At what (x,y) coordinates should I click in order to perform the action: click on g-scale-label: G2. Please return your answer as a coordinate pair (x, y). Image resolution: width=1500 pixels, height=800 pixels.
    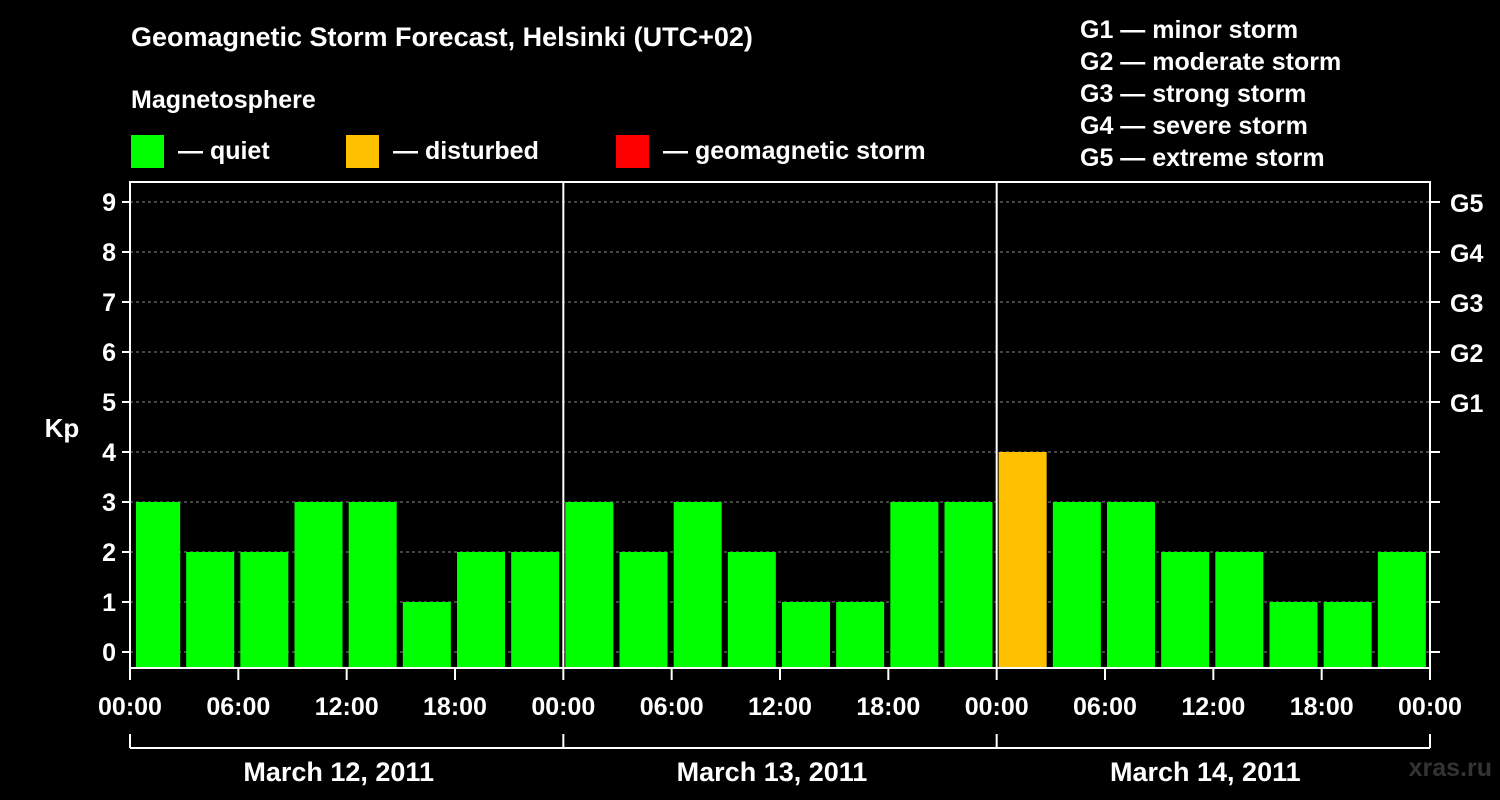
    Looking at the image, I should click on (1466, 354).